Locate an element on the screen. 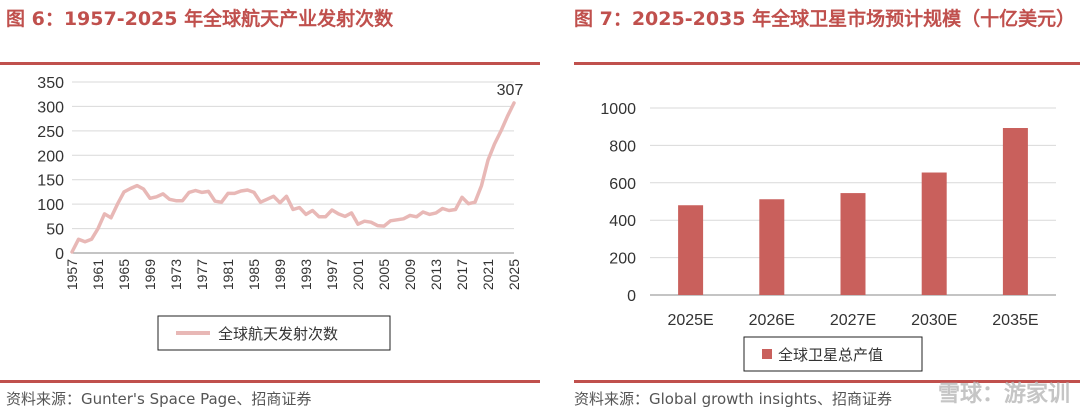 The height and width of the screenshot is (416, 1080). y-tick-label: 800 is located at coordinates (622, 146).